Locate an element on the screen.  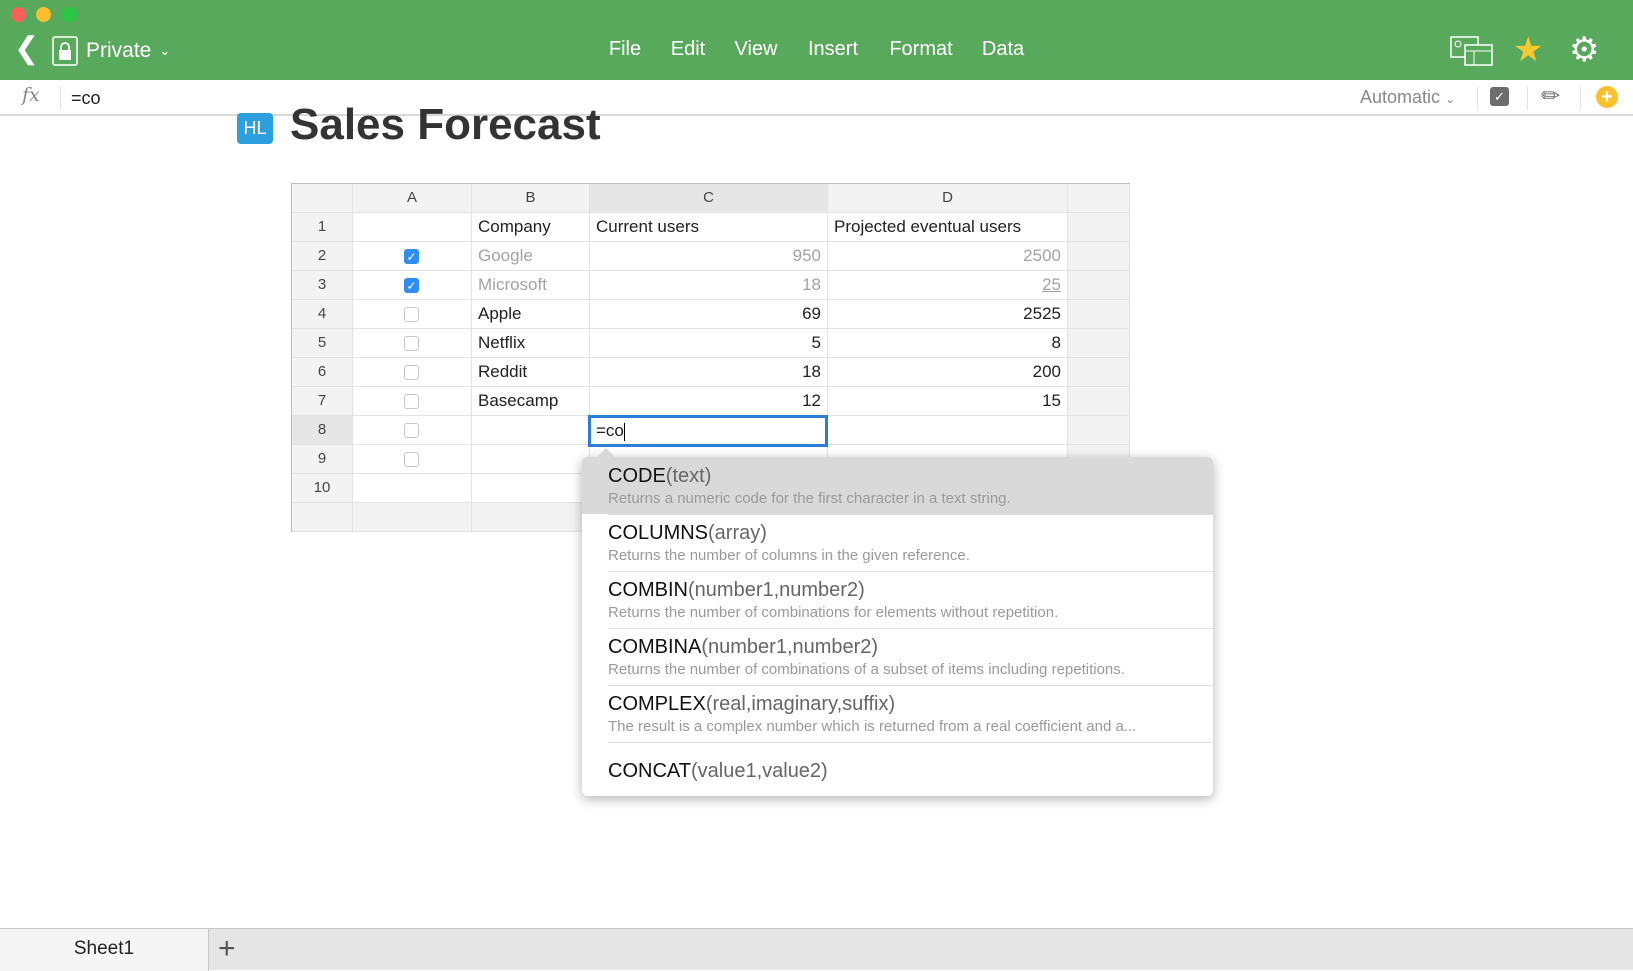
cell-d2: 2500 is located at coordinates (948, 256).